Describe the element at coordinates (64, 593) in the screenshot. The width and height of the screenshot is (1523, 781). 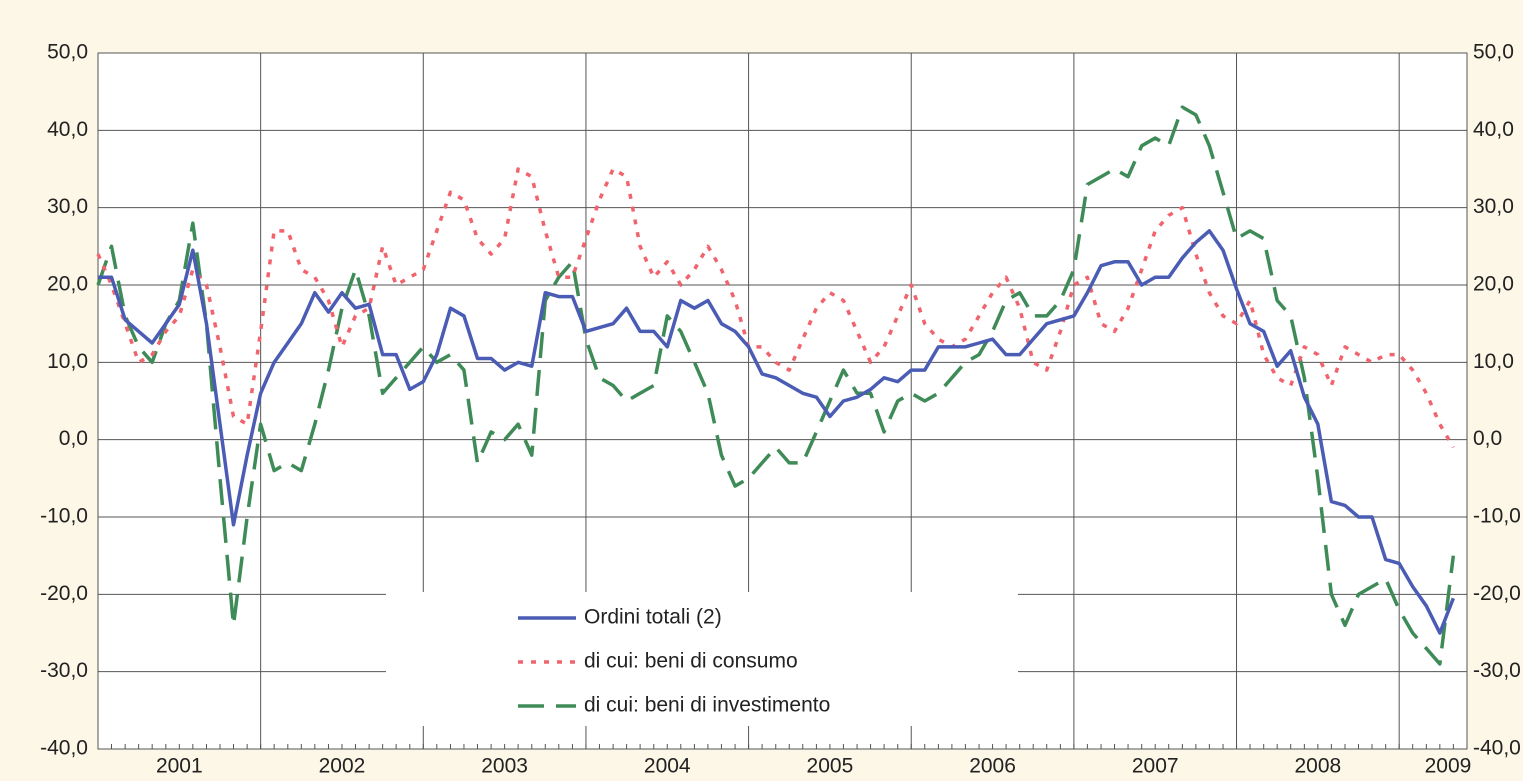
I see `y-tick-label: -20,0` at that location.